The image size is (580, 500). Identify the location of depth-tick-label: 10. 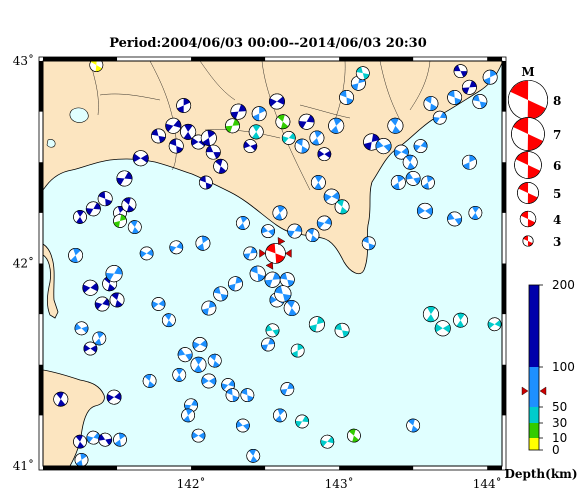
(559, 438).